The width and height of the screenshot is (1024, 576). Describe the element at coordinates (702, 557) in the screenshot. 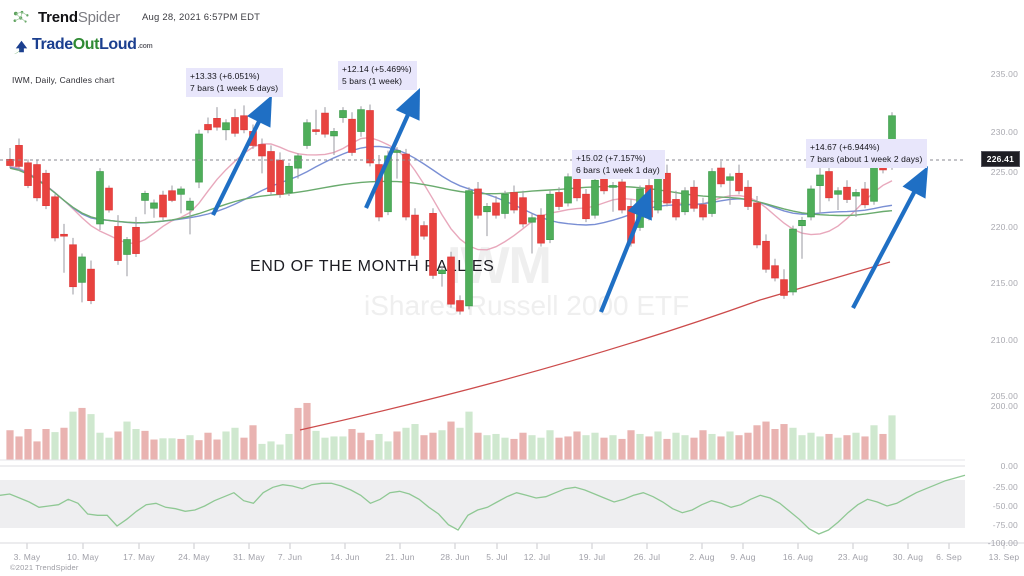

I see `date-tick-label: 2. Aug` at that location.